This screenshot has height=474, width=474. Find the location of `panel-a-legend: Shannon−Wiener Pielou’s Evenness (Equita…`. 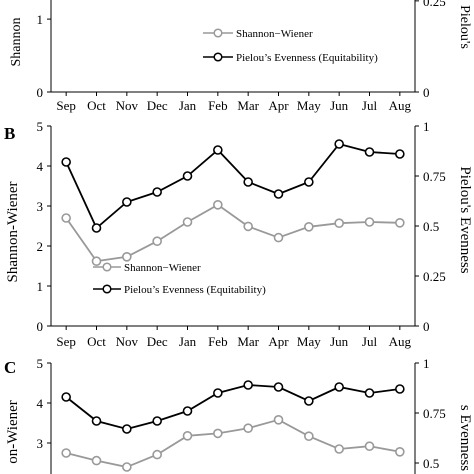

panel-a-legend: Shannon−Wiener Pielou’s Evenness (Equita… is located at coordinates (290, 46).